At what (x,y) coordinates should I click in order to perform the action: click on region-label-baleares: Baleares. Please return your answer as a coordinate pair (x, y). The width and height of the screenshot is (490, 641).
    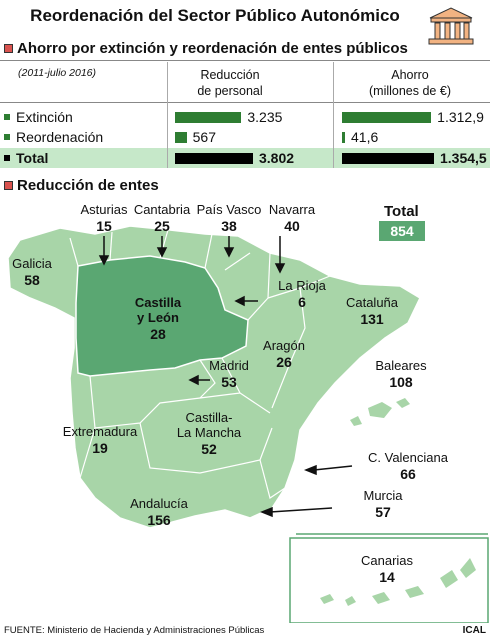
    Looking at the image, I should click on (401, 365).